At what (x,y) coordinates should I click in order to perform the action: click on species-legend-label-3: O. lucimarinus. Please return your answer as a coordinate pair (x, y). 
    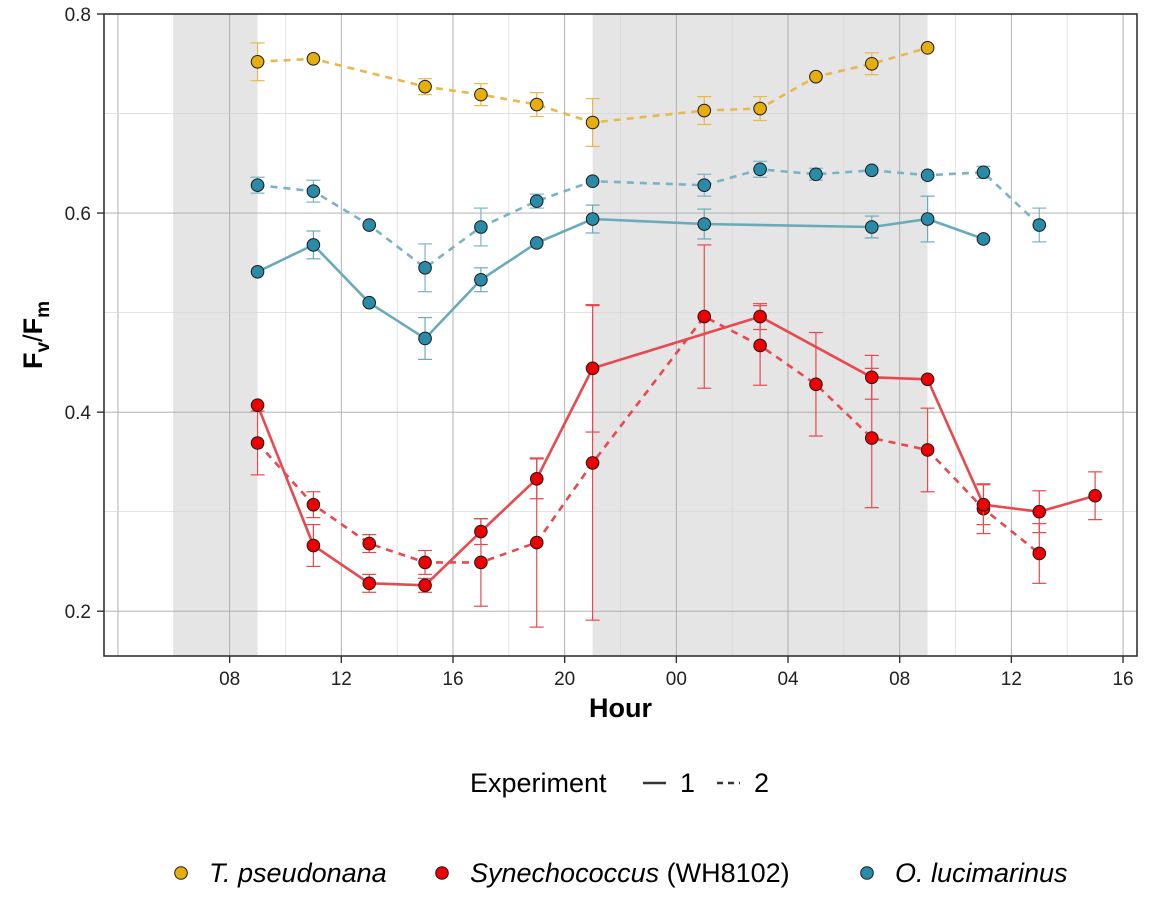
    Looking at the image, I should click on (981, 873).